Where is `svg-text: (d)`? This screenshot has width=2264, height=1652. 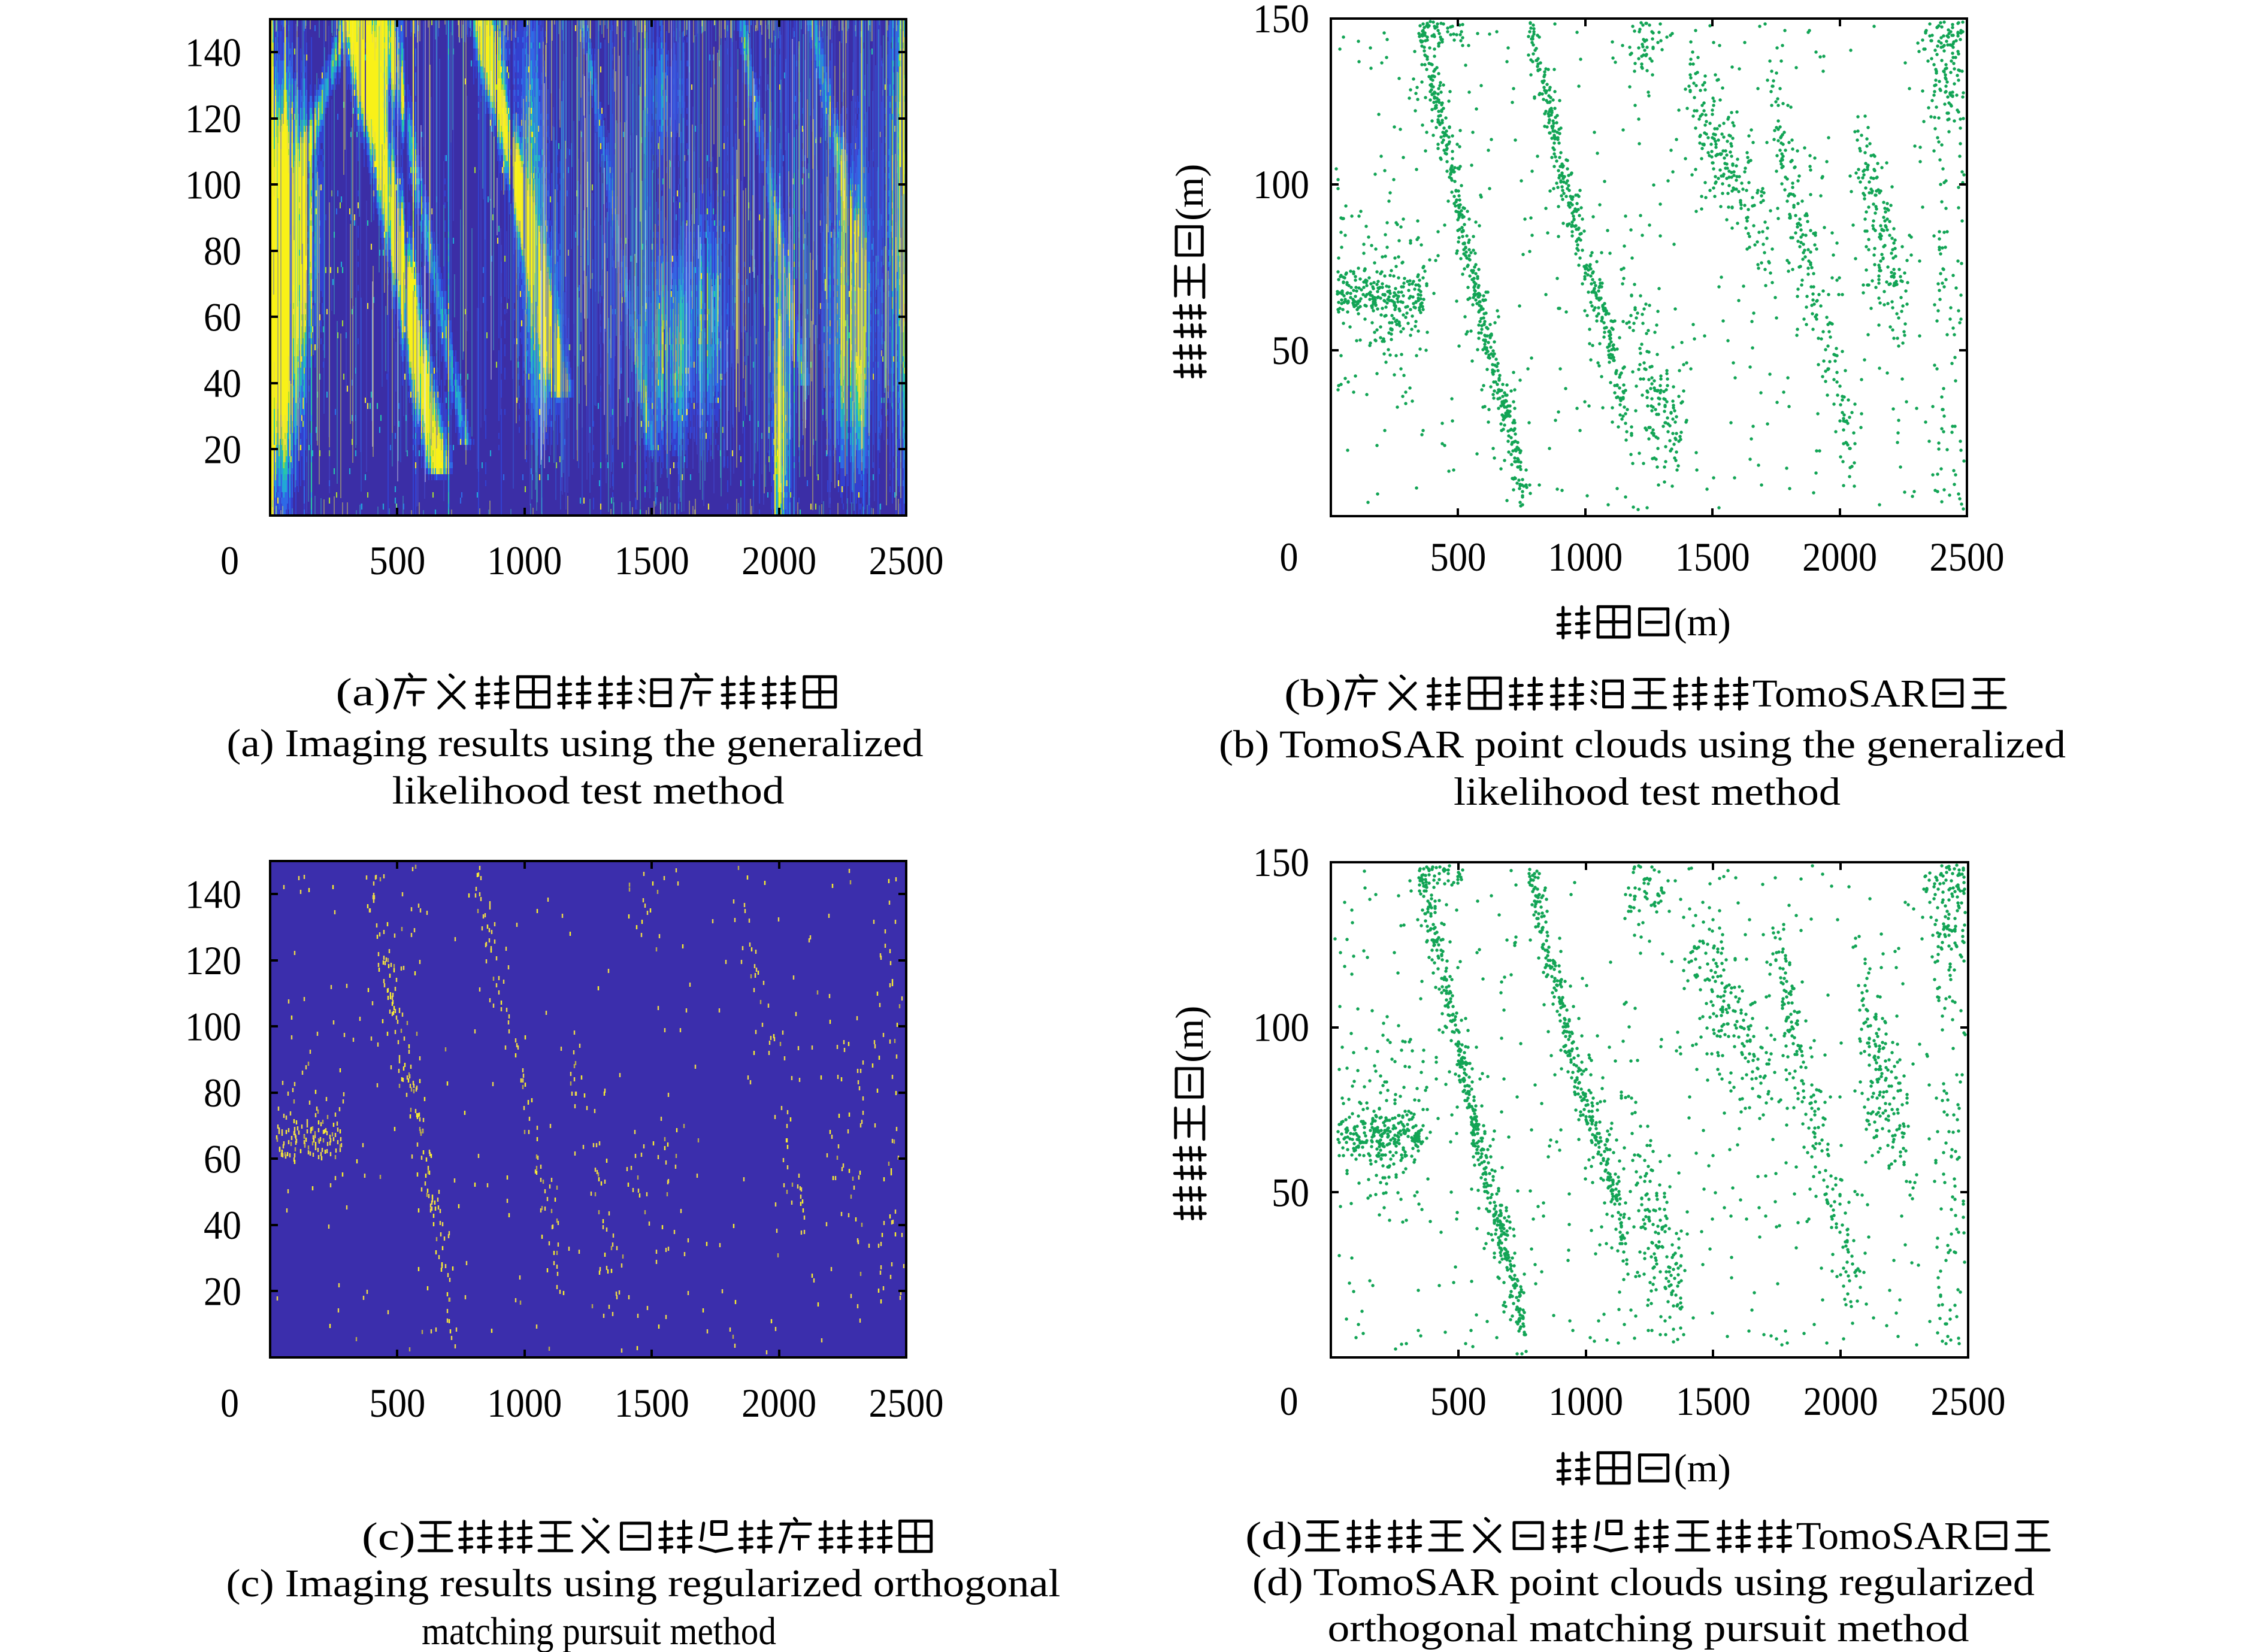 svg-text: (d) is located at coordinates (1274, 1536).